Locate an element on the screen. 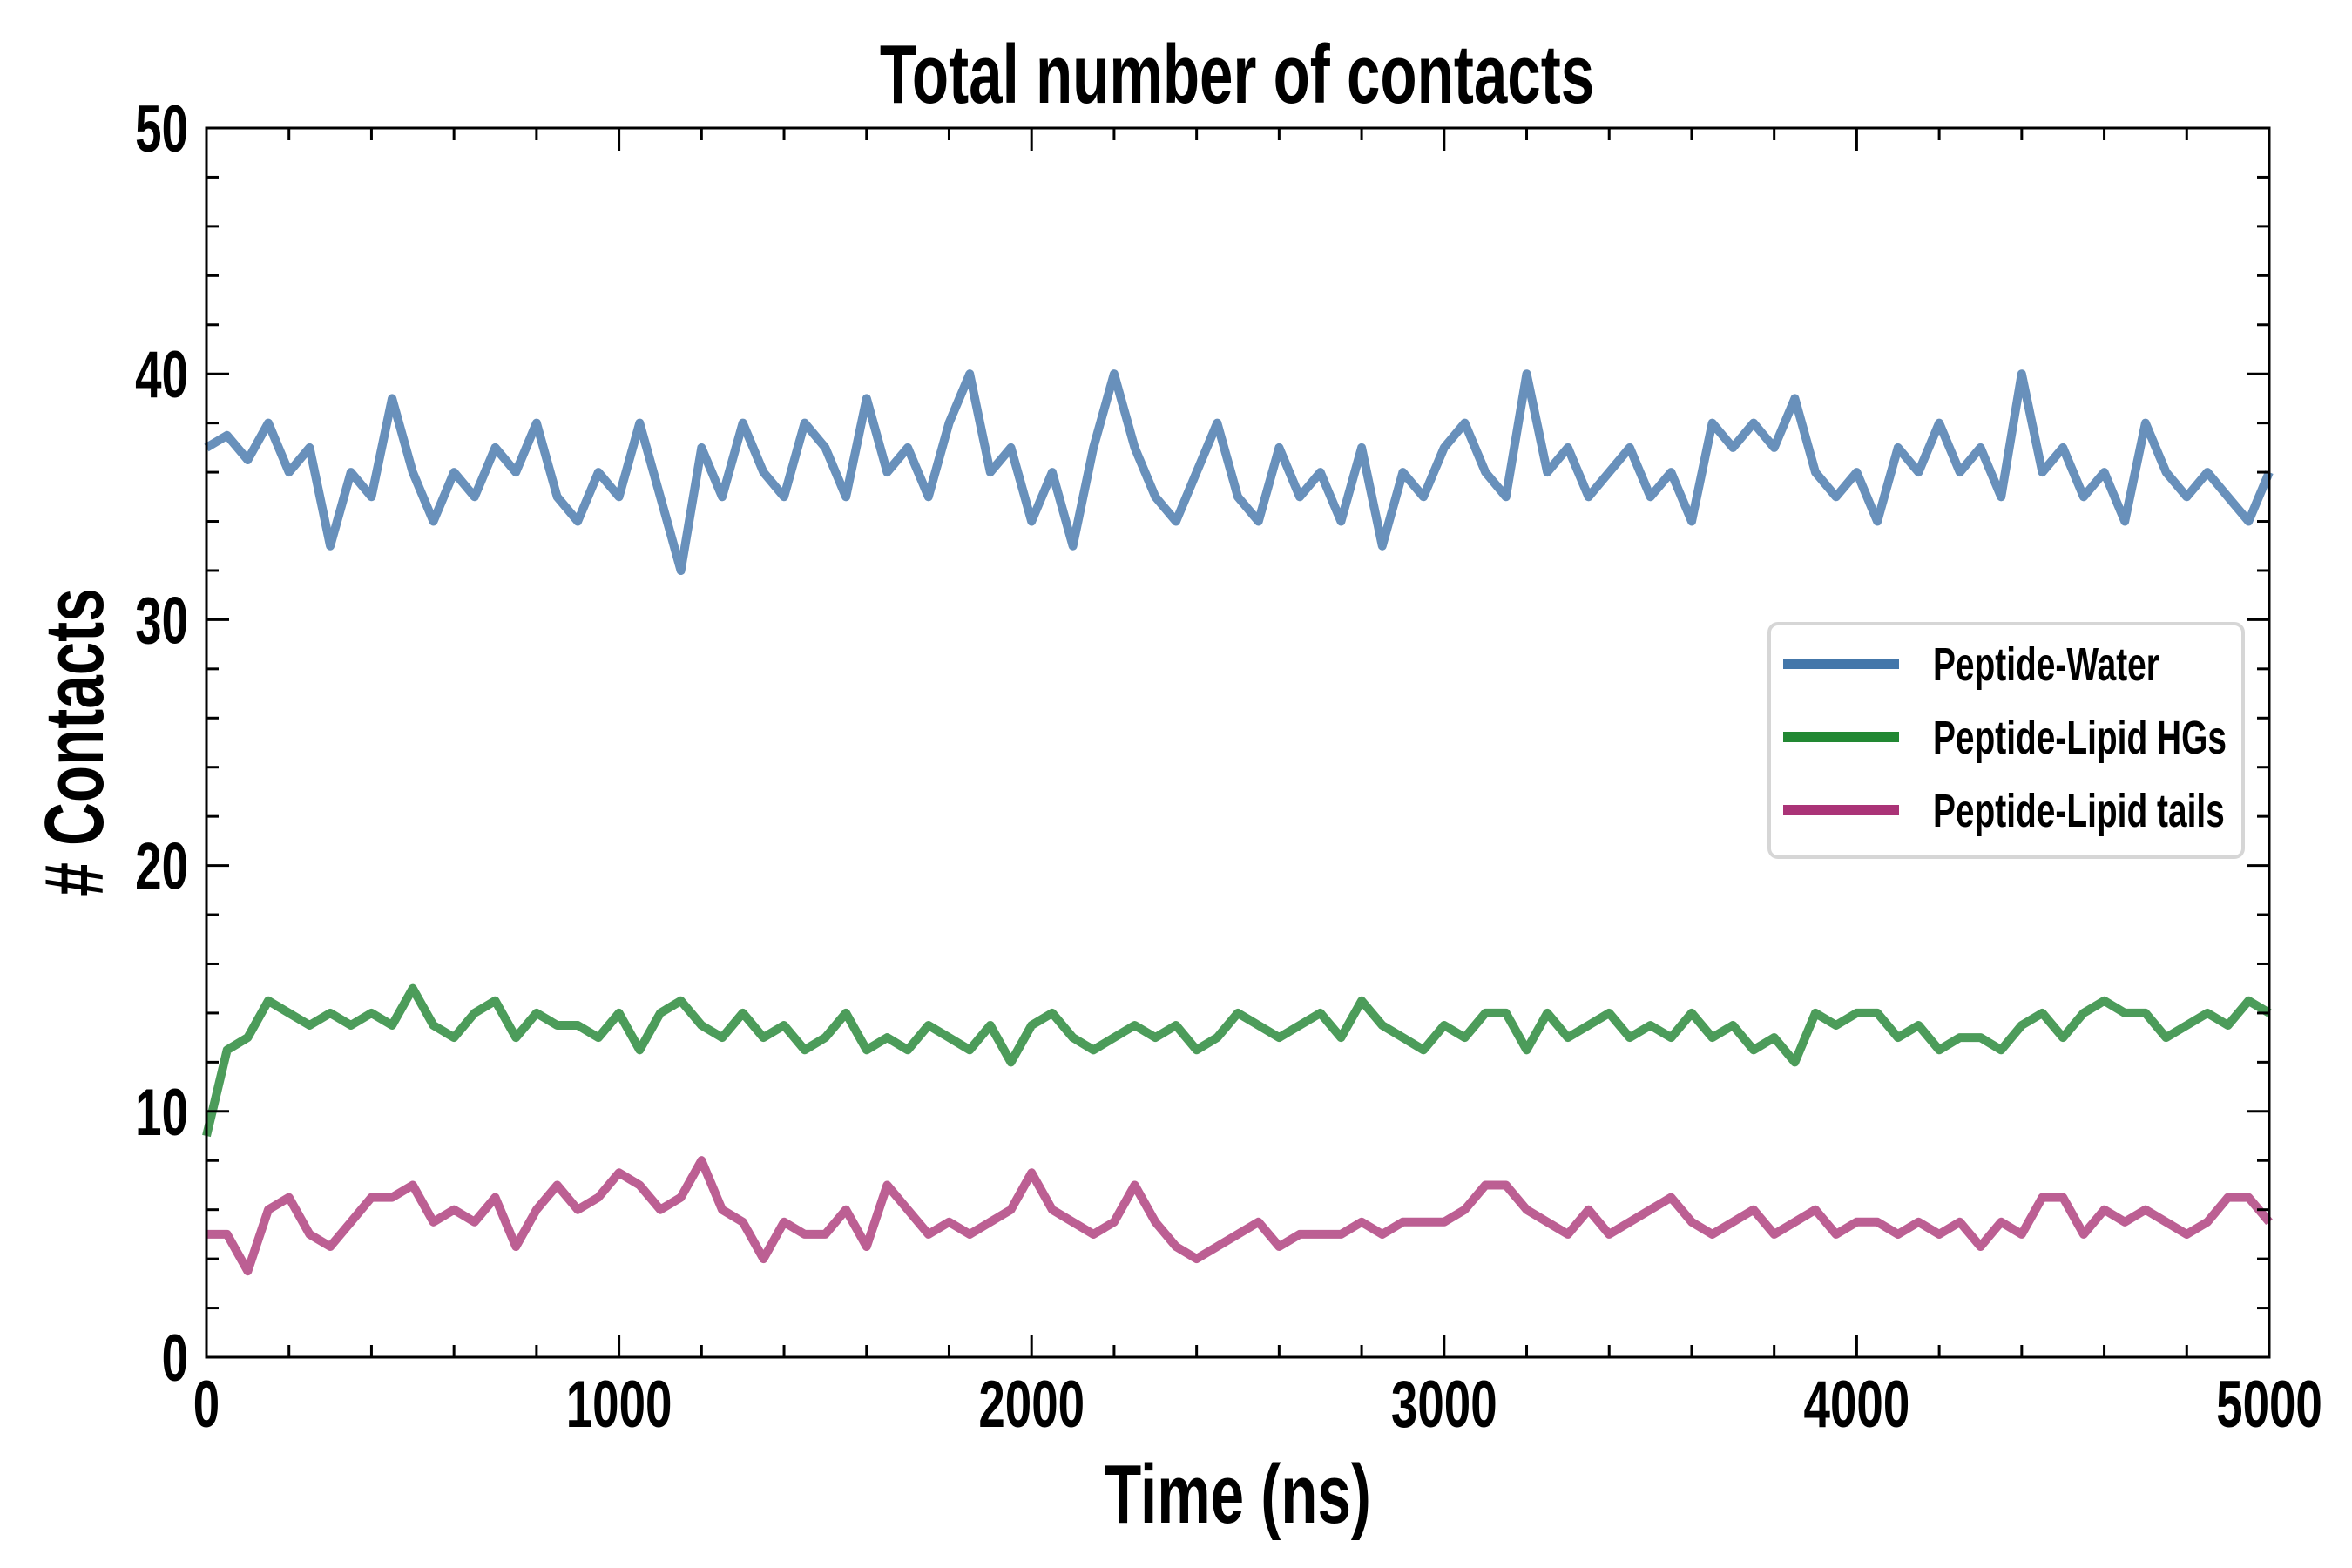 The width and height of the screenshot is (2352, 1568). x-tick-label: 4000 is located at coordinates (1857, 1405).